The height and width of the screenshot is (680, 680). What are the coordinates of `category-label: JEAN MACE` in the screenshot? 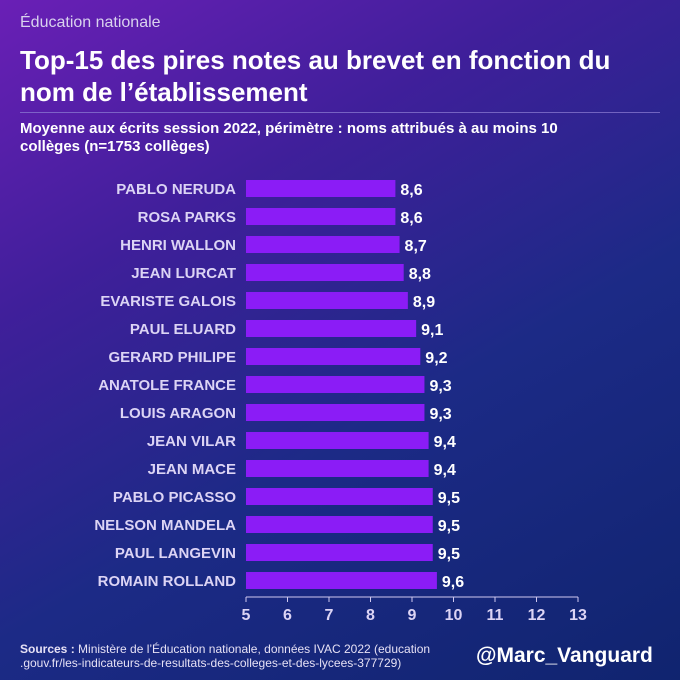 It's located at (192, 469).